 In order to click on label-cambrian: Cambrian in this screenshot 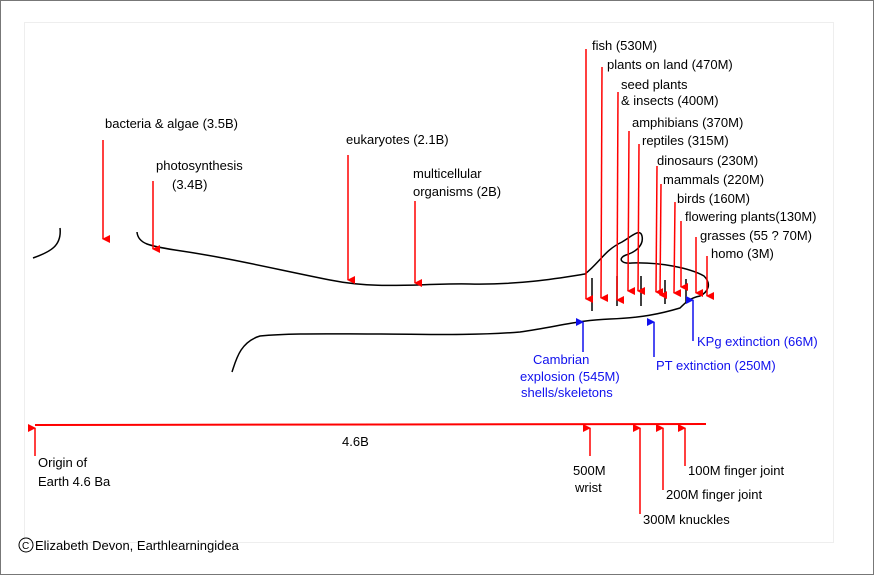, I will do `click(561, 359)`.